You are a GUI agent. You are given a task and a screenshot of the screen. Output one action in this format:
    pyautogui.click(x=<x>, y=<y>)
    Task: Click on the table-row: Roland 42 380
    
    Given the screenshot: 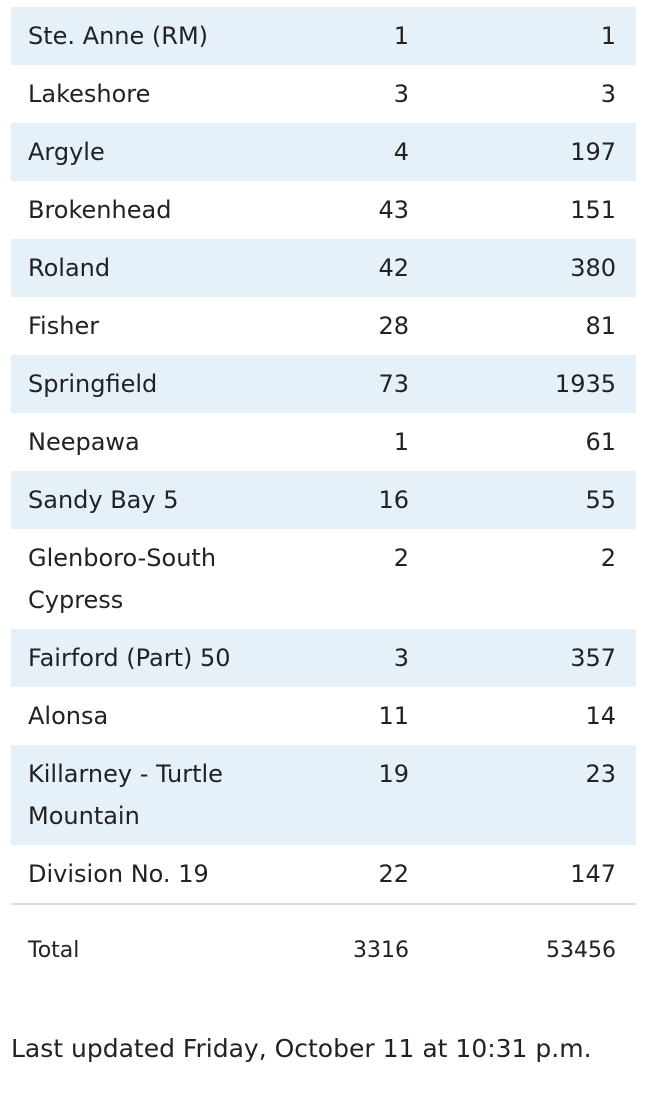 What is the action you would take?
    pyautogui.click(x=323, y=268)
    